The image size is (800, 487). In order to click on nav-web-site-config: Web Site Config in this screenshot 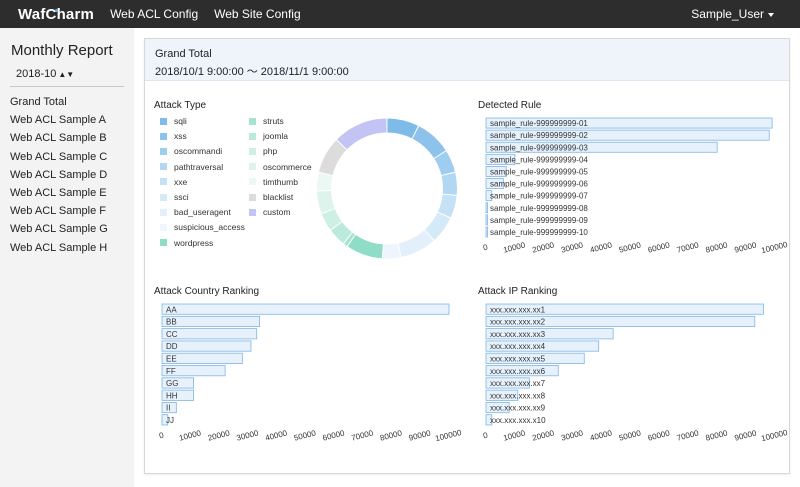, I will do `click(257, 14)`.